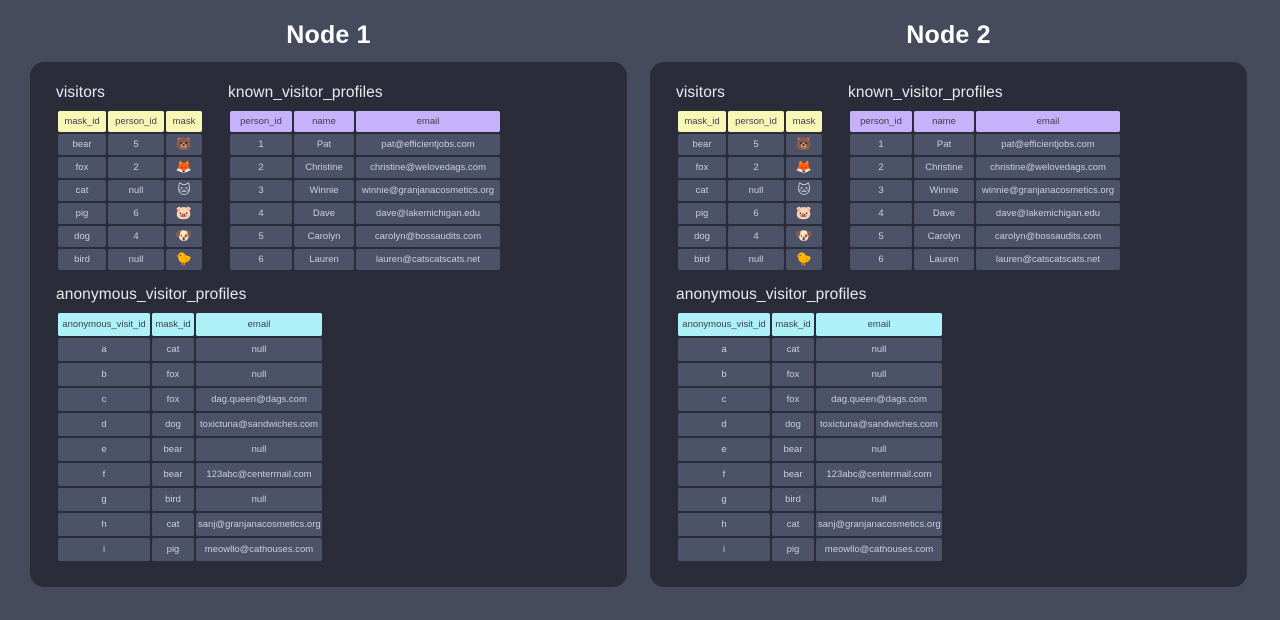 Image resolution: width=1280 pixels, height=620 pixels. Describe the element at coordinates (724, 399) in the screenshot. I see `cell-anonymous_visit_id: c` at that location.